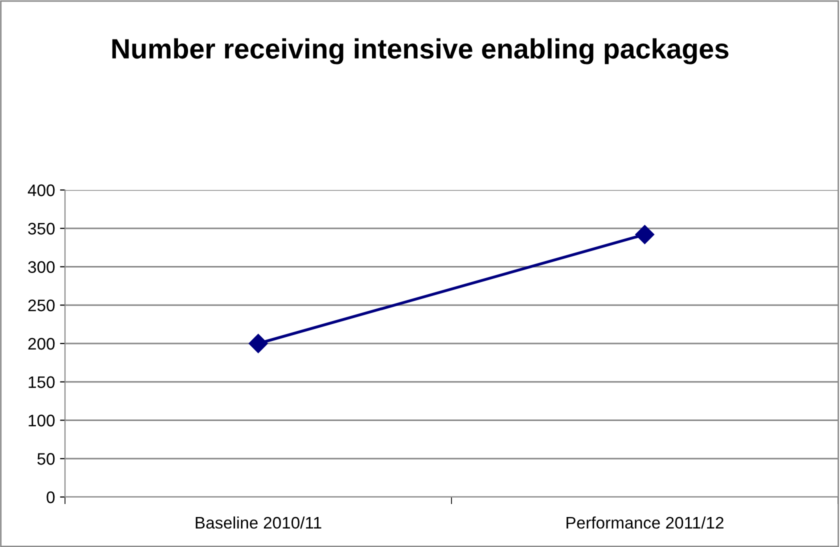 This screenshot has width=840, height=547. Describe the element at coordinates (41, 382) in the screenshot. I see `y-tick-label: 150` at that location.